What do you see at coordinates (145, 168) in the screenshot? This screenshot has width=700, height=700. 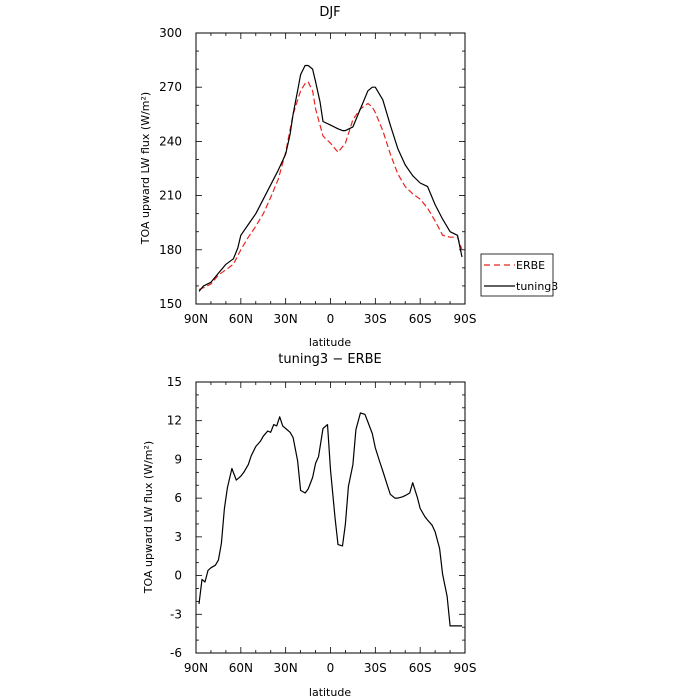 I see `ylabel-top: TOA upward LW flux (W/m²)` at bounding box center [145, 168].